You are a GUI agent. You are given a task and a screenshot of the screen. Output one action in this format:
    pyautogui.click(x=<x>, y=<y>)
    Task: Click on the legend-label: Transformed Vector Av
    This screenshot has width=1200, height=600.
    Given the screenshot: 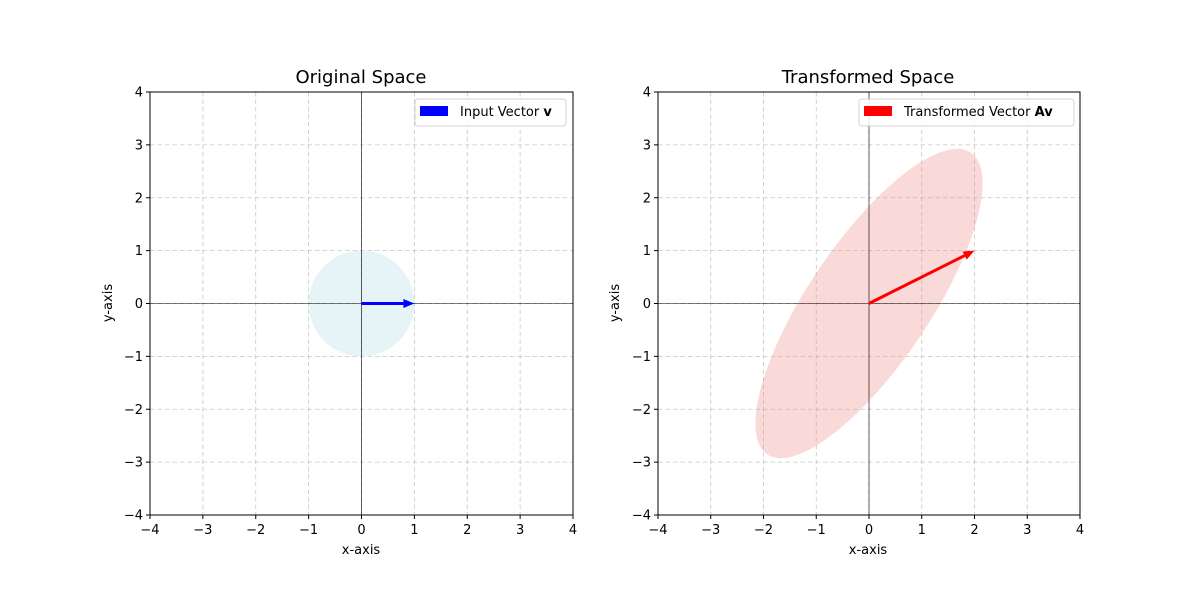 What is the action you would take?
    pyautogui.click(x=978, y=112)
    